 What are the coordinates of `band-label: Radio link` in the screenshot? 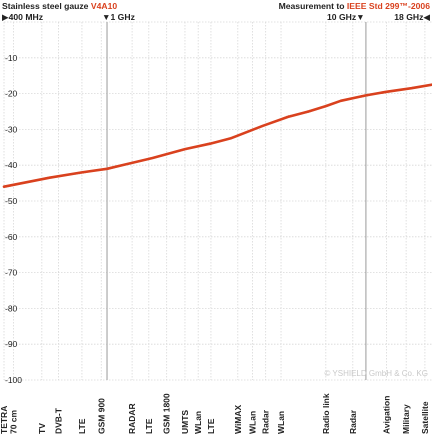 It's located at (326, 413).